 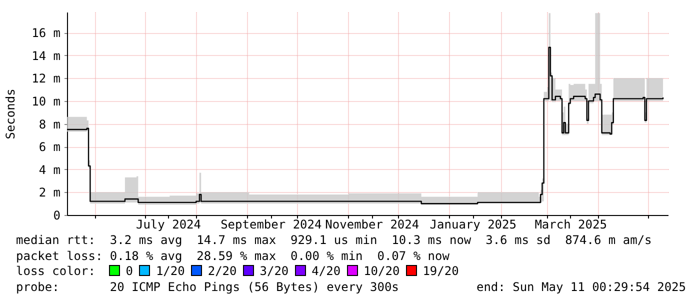 I want to click on x-tick-label: September 2024, so click(x=271, y=225).